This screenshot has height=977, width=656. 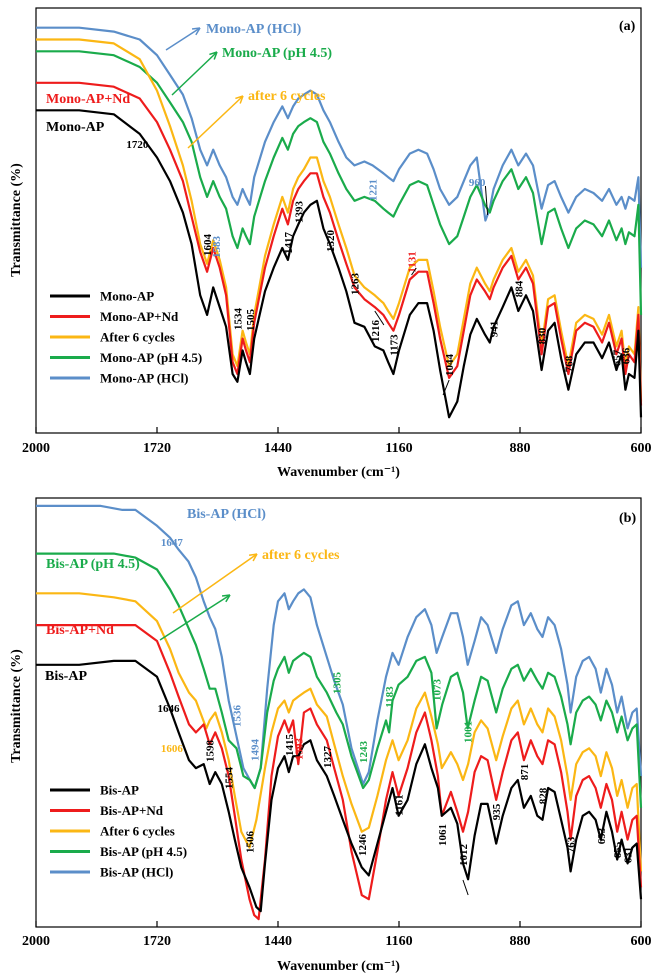 What do you see at coordinates (93, 564) in the screenshot?
I see `series-annotation: Bis-AP (pH 4.5)` at bounding box center [93, 564].